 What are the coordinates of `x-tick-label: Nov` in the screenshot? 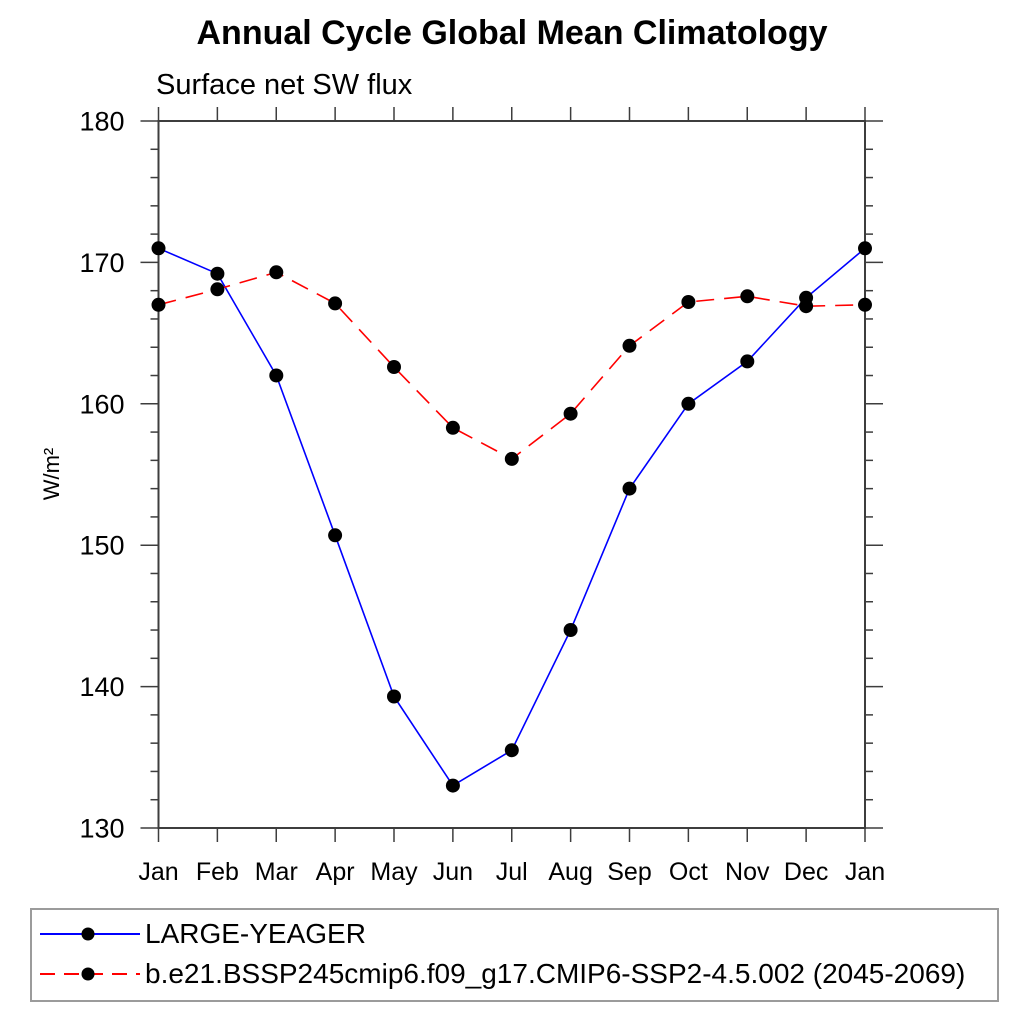 It's located at (747, 872).